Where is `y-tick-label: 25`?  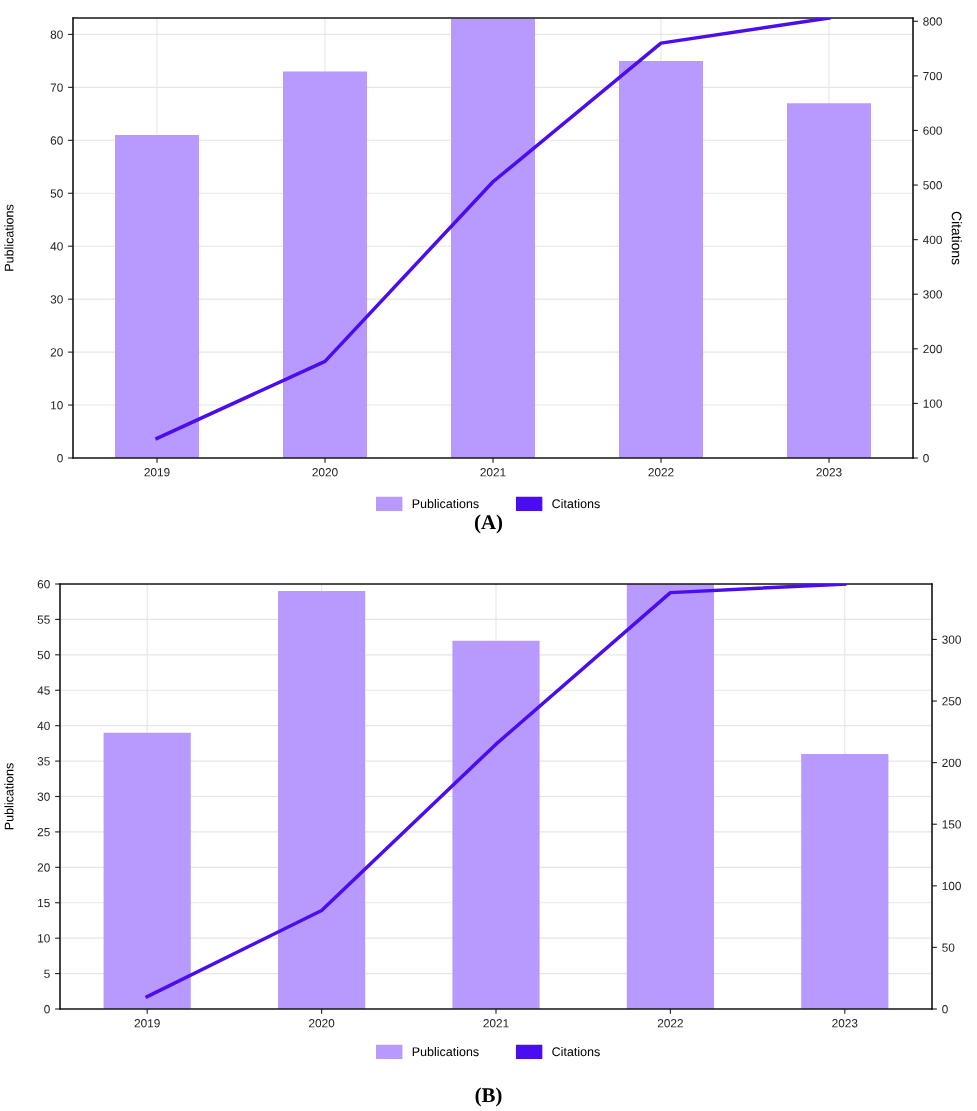 y-tick-label: 25 is located at coordinates (43, 832).